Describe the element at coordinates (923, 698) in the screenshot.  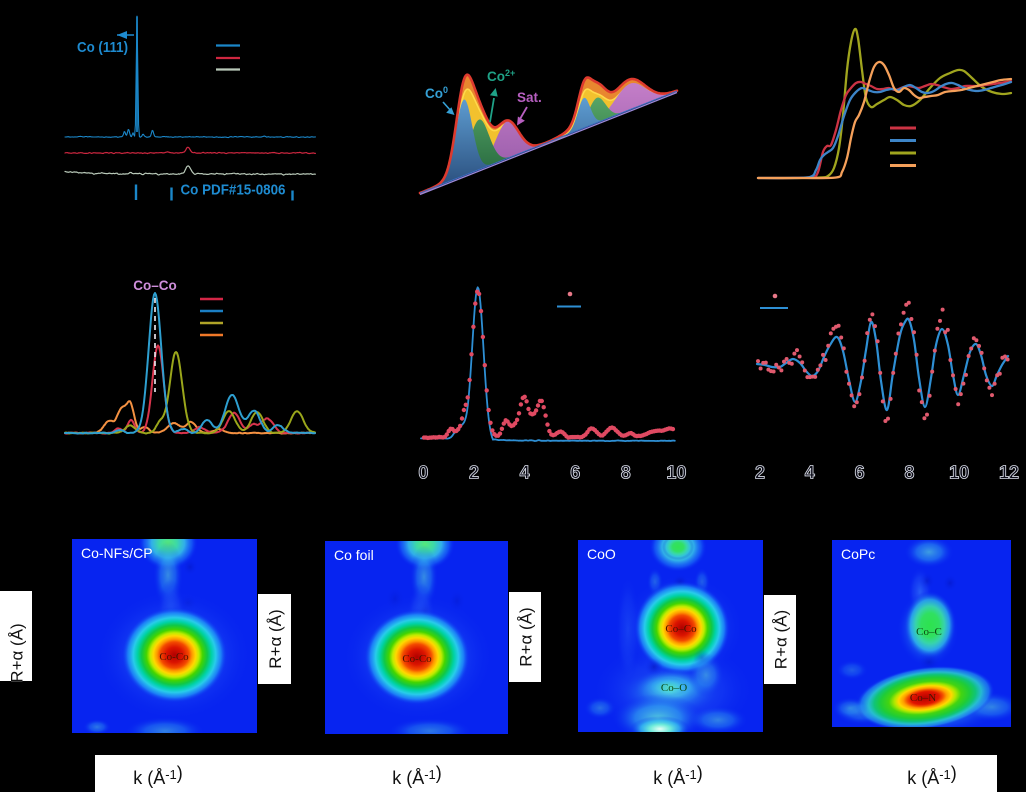
I see `svg-text: Co–N` at that location.